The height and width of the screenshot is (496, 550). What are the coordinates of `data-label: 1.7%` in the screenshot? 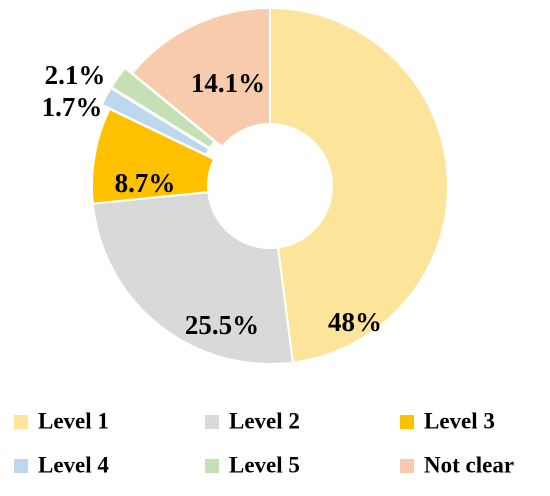 It's located at (72, 107).